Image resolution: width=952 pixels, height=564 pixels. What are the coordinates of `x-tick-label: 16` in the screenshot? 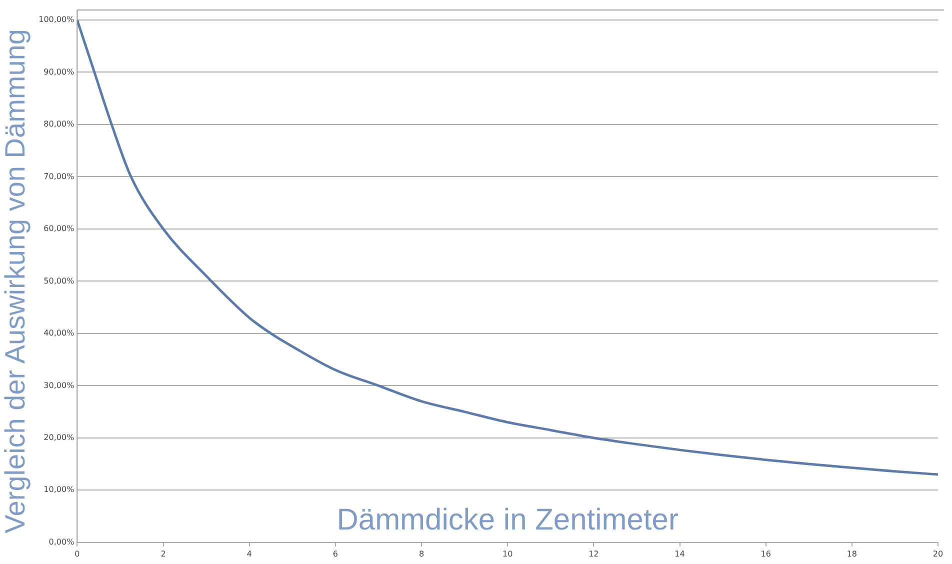 It's located at (765, 553).